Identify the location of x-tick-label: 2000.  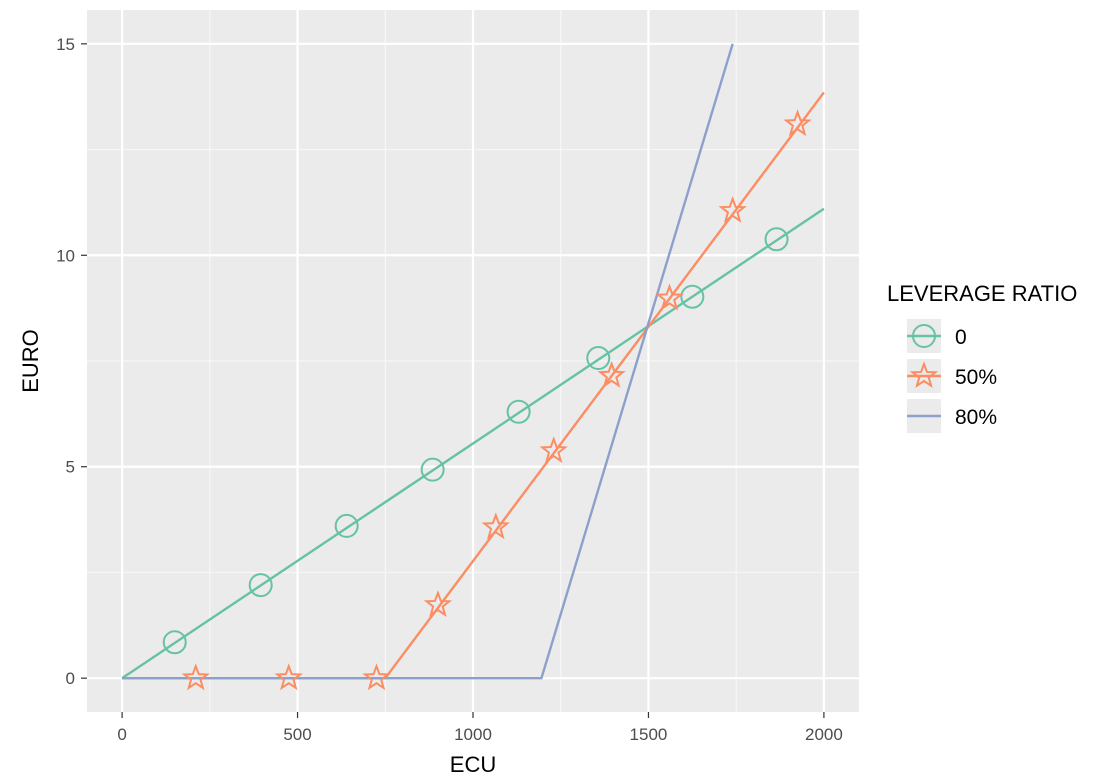
(824, 734).